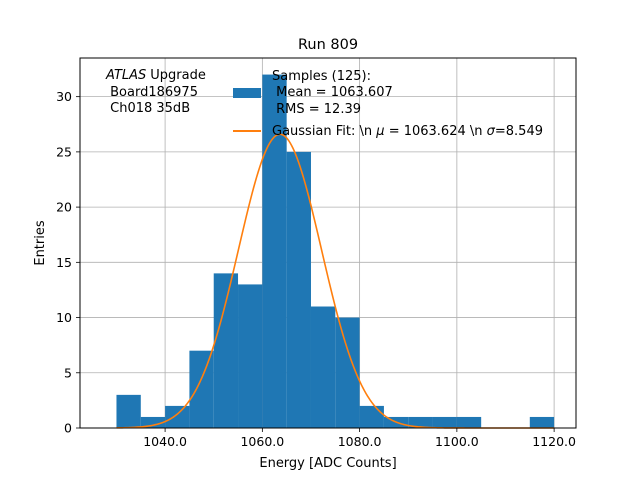 The height and width of the screenshot is (480, 640). Describe the element at coordinates (64, 151) in the screenshot. I see `y-tick-label: 25` at that location.